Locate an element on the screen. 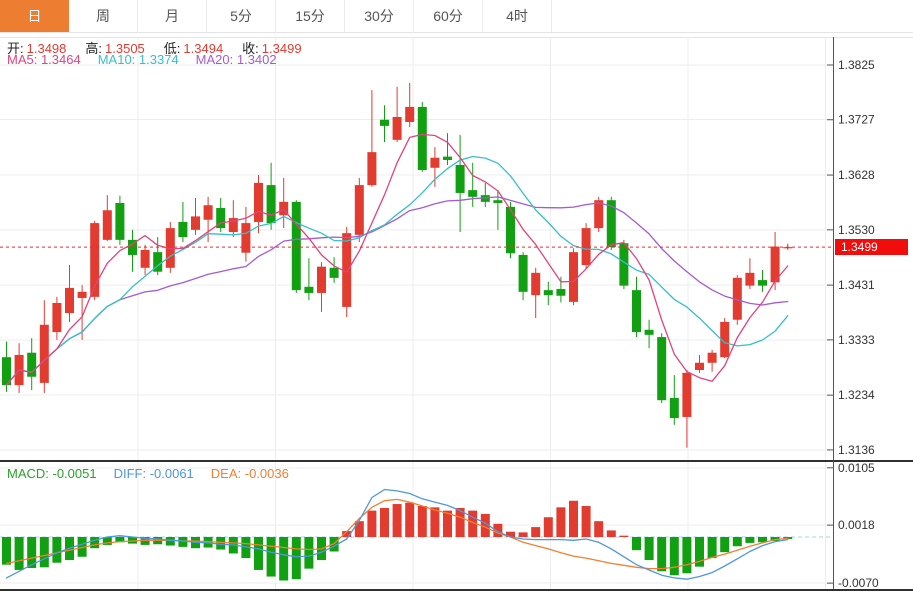  macd-legend: MACD: -0.0051 DIFF: -0.0061 DEA: -0.0036 is located at coordinates (148, 473).